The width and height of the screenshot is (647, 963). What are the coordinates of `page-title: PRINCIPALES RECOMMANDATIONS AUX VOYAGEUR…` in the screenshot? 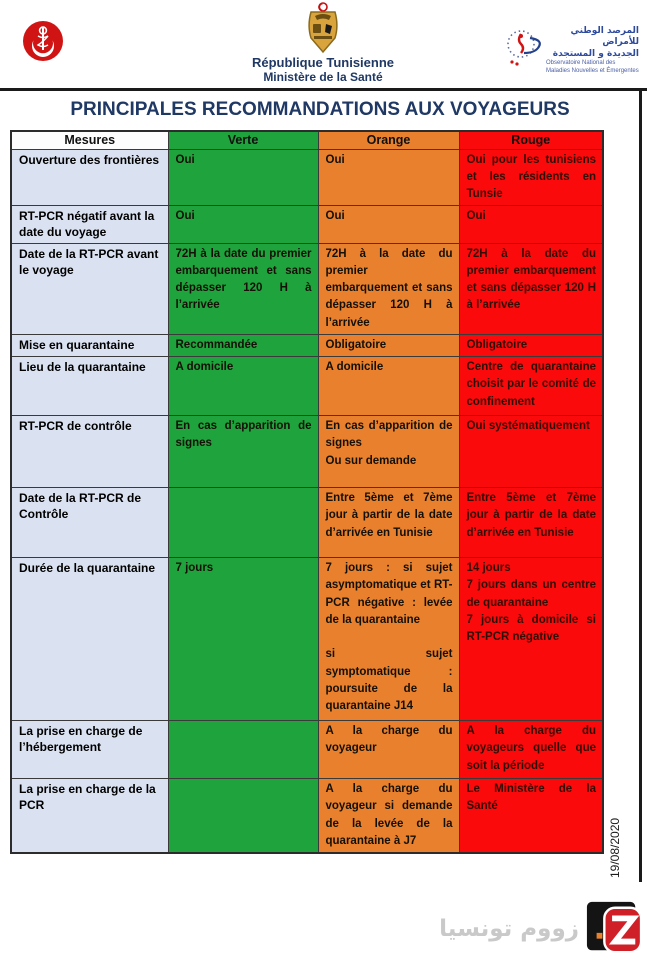 It's located at (320, 109).